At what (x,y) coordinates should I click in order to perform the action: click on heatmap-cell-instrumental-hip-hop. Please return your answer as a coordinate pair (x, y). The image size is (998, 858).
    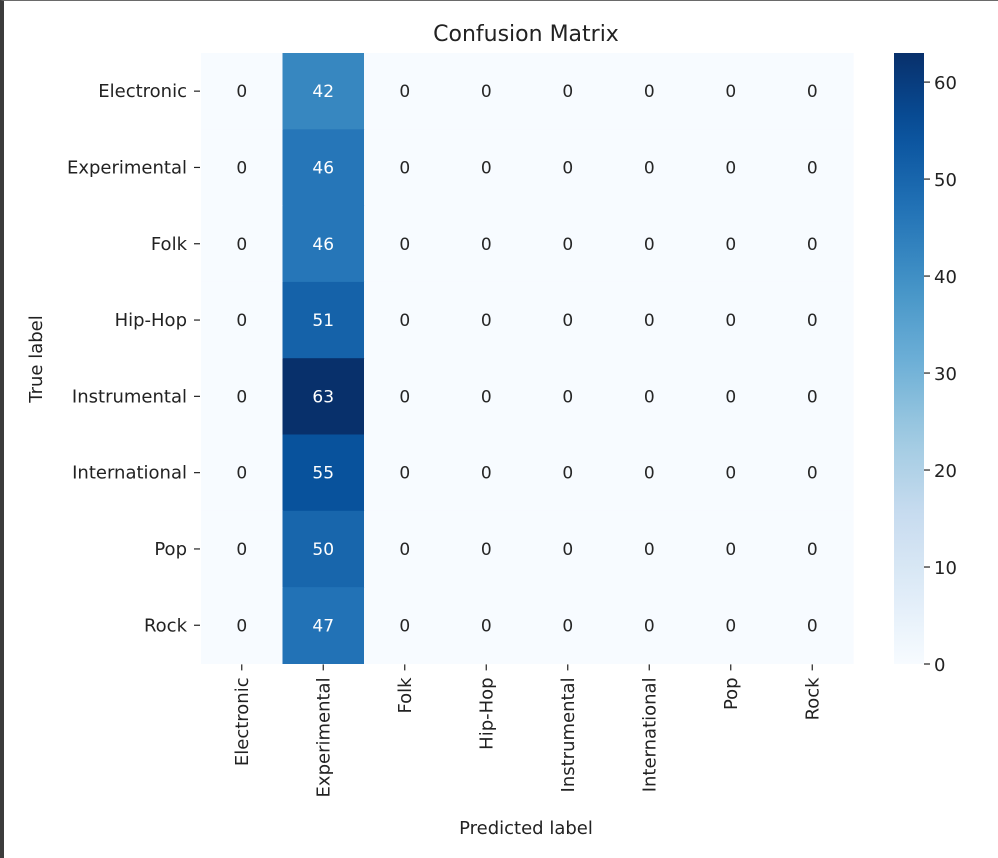
    Looking at the image, I should click on (486, 397).